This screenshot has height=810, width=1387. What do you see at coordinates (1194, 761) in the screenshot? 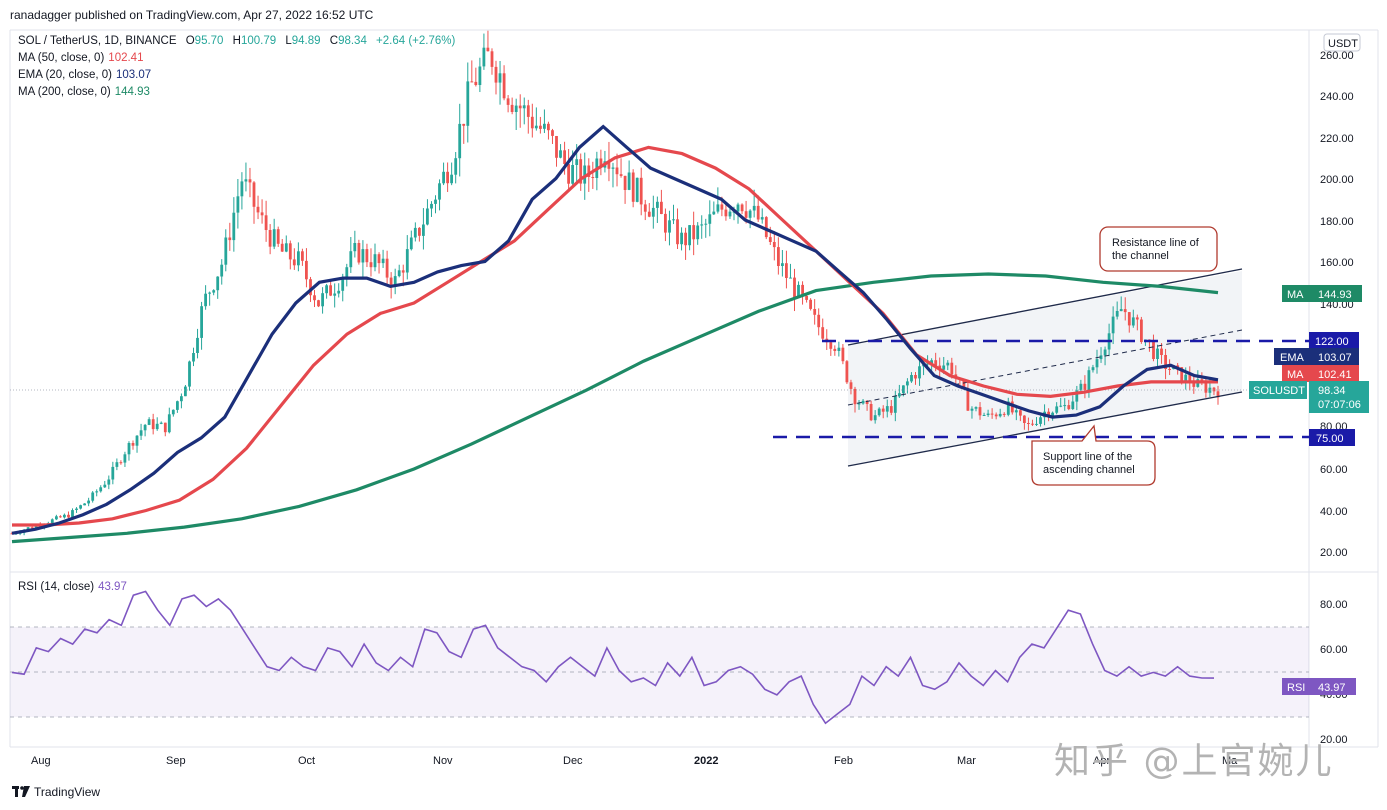
I see `watermark: 知乎 @上官婉儿` at bounding box center [1194, 761].